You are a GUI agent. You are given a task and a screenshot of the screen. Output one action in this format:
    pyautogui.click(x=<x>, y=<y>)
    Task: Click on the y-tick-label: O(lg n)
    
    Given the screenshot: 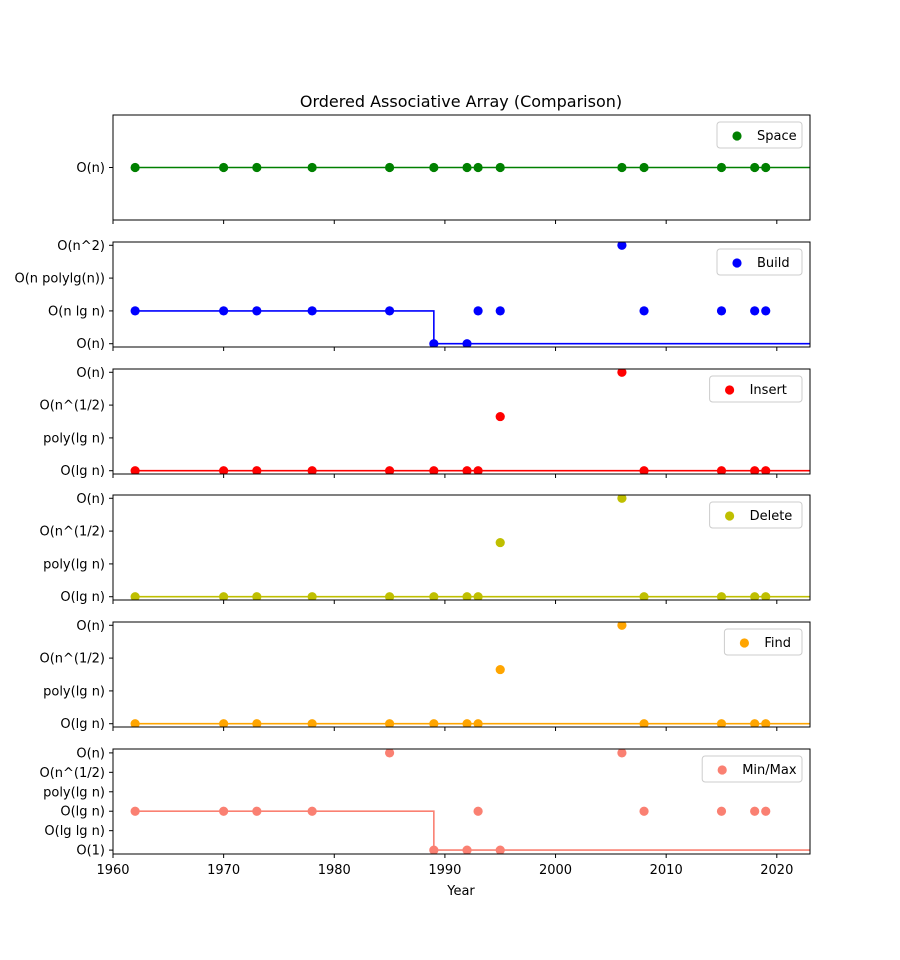 What is the action you would take?
    pyautogui.click(x=82, y=812)
    